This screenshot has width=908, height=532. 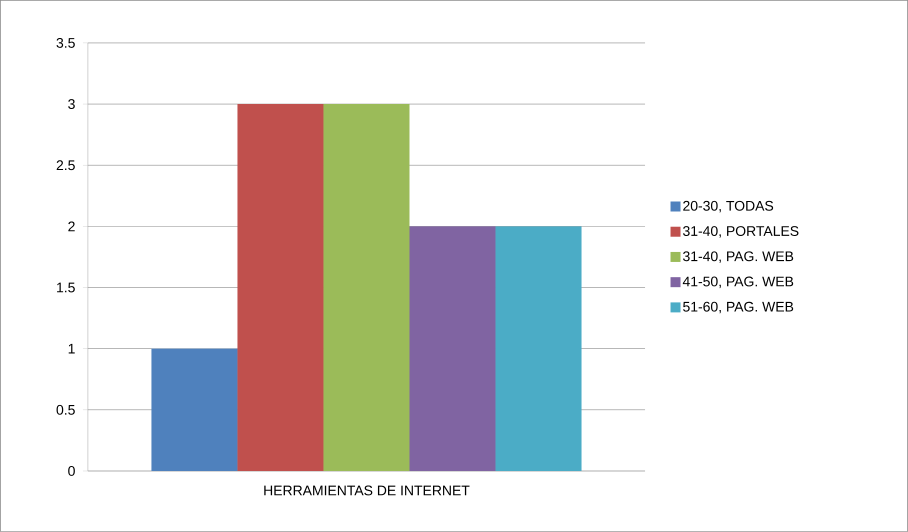 I want to click on legend-label: 51-60, PAG. WEB, so click(x=738, y=308).